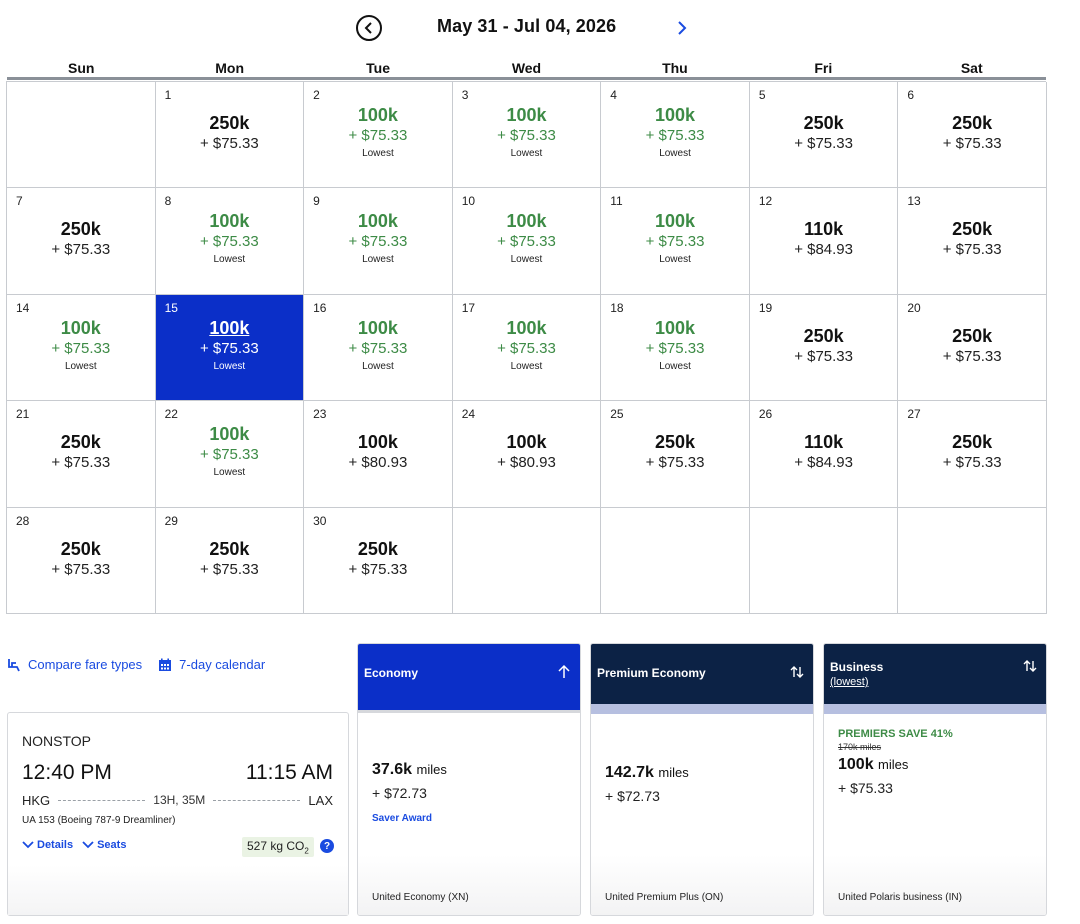  I want to click on weekday-label: Thu, so click(675, 68).